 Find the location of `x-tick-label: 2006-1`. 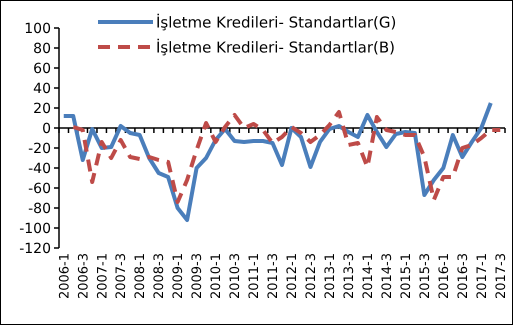

x-tick-label: 2006-1 is located at coordinates (64, 276).